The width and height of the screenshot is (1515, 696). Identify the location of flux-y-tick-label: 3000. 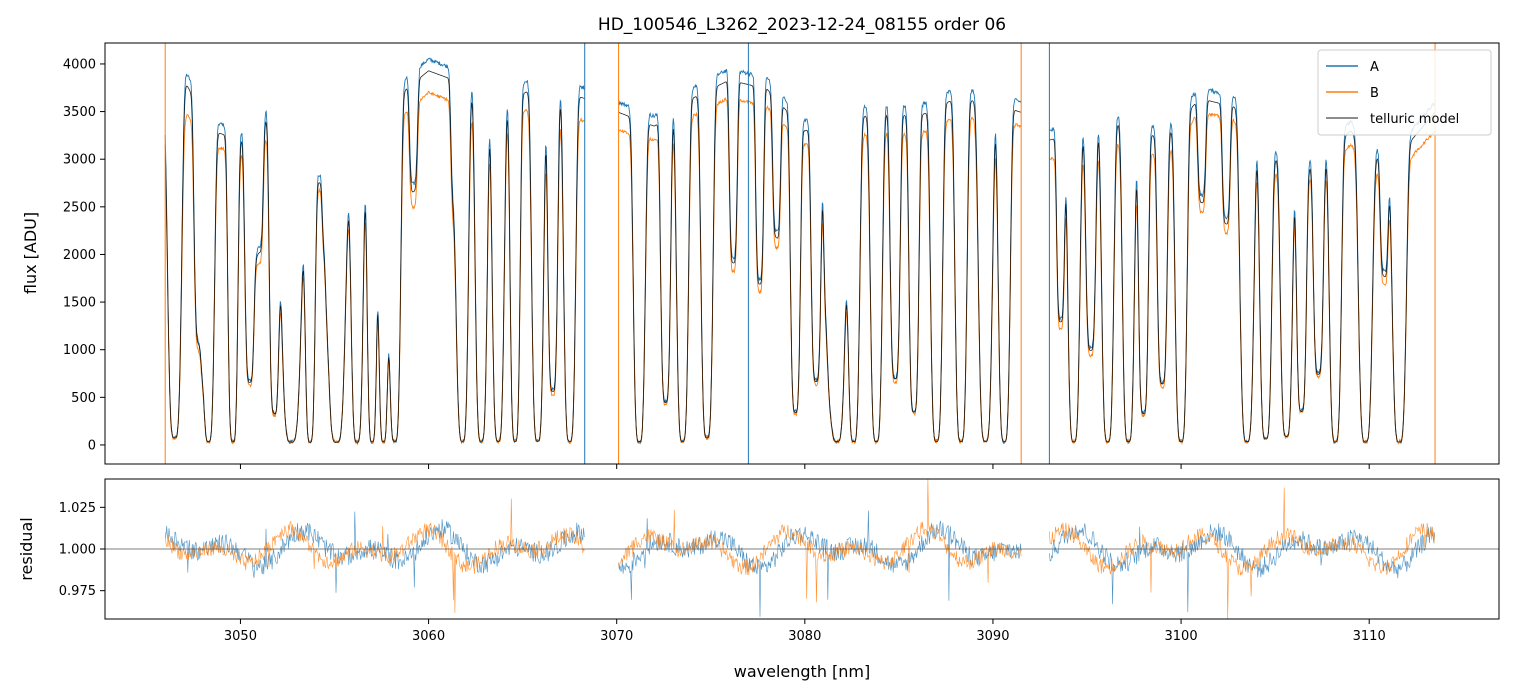
(79, 160).